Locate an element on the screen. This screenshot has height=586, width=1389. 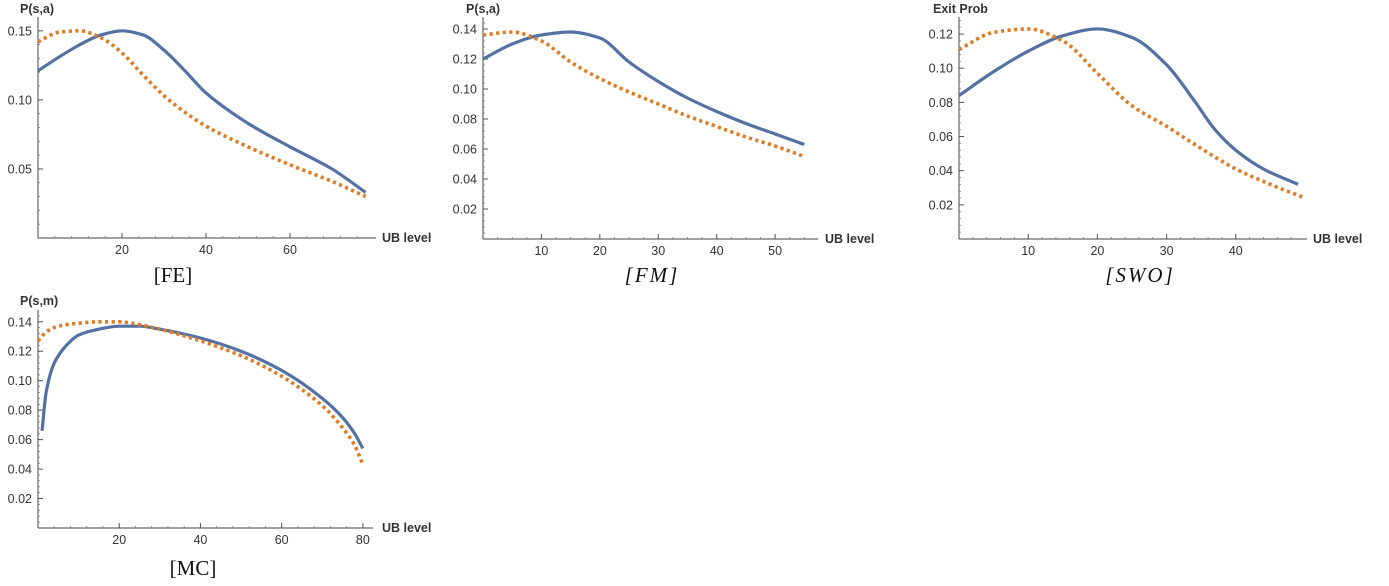
x-tick-label: 50 is located at coordinates (775, 251).